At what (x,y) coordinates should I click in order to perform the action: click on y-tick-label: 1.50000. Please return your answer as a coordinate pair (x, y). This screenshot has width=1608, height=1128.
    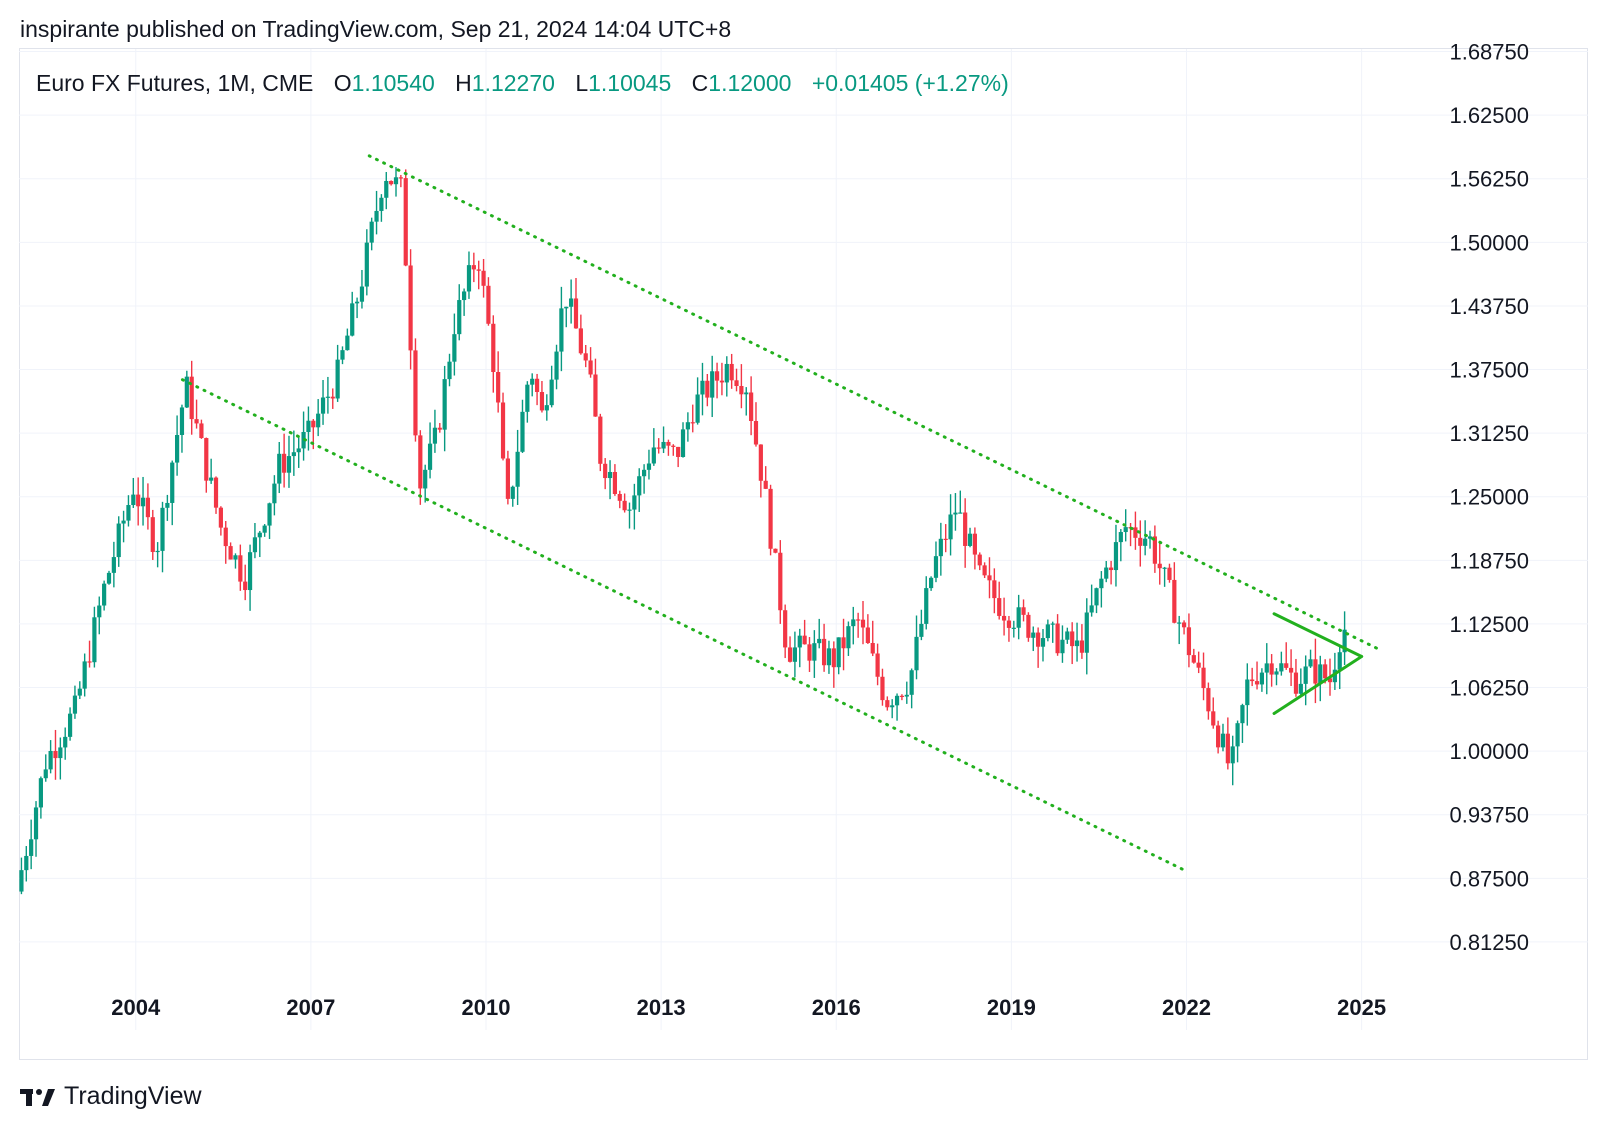
    Looking at the image, I should click on (1489, 242).